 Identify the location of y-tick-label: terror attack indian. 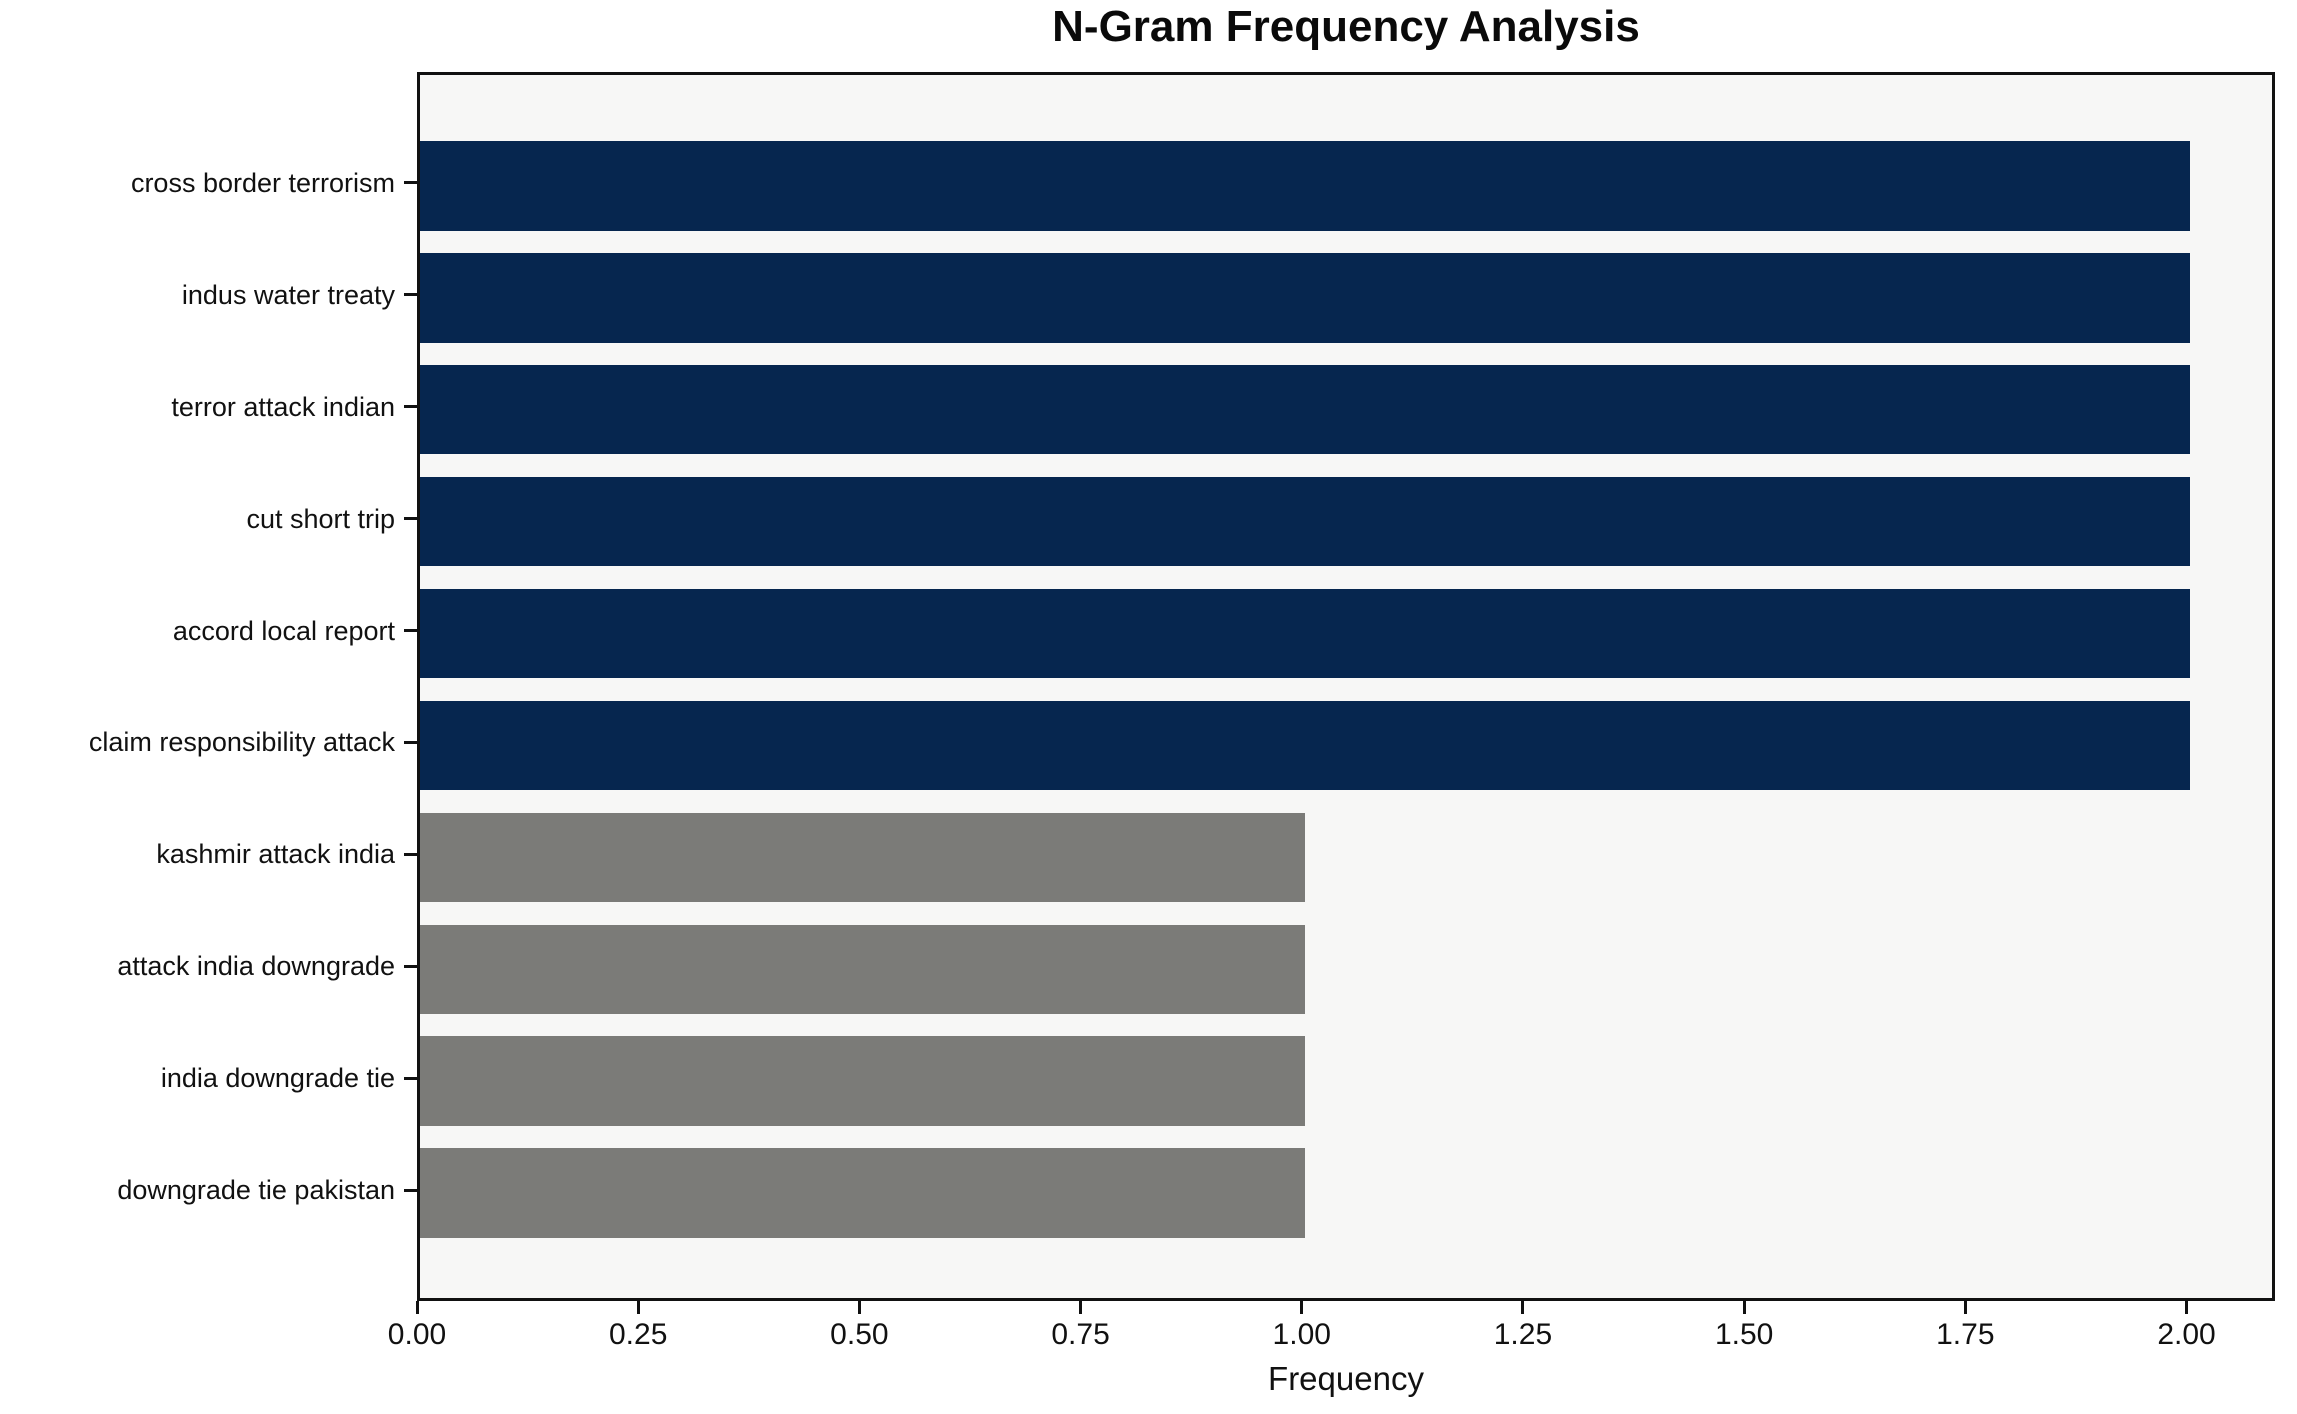
(283, 406).